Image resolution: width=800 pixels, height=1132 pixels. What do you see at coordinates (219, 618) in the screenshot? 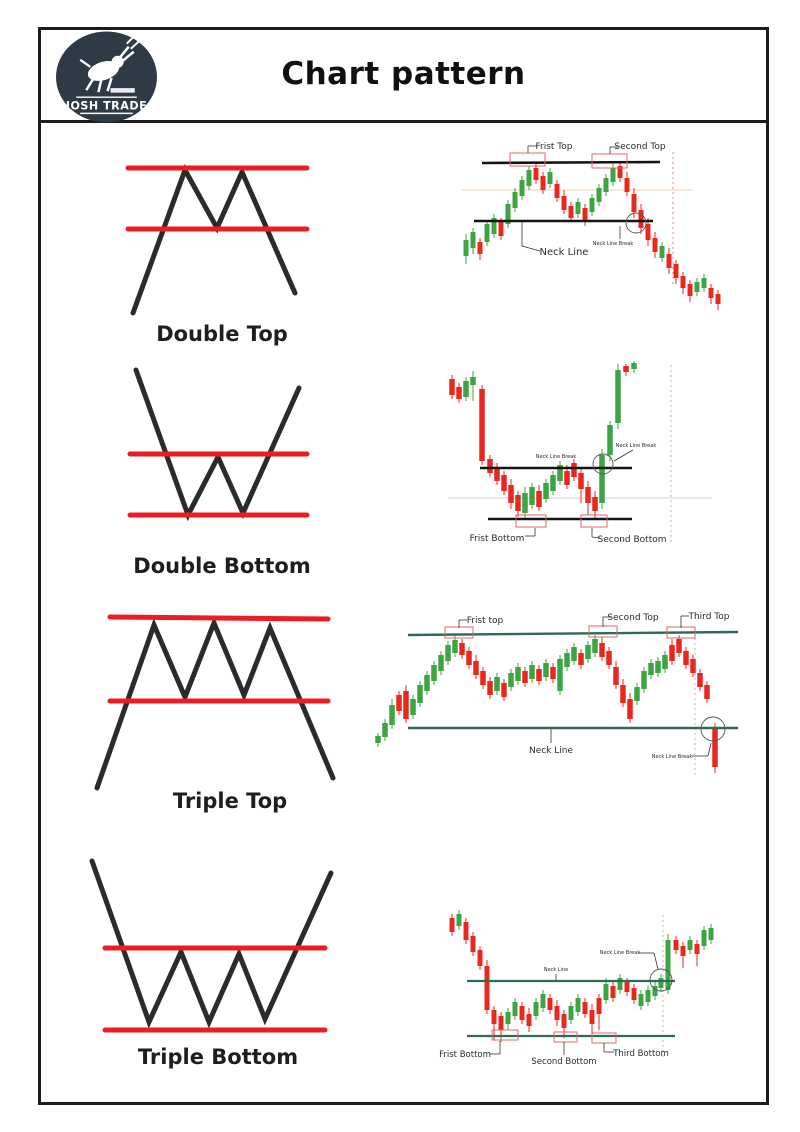
I see `support-resistance-line` at bounding box center [219, 618].